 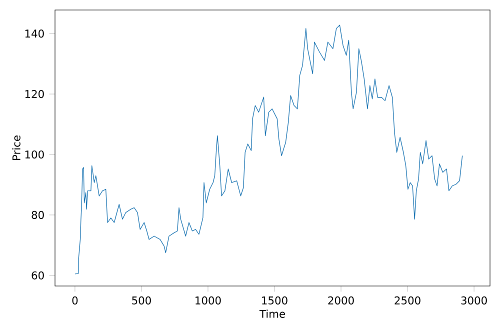 I want to click on y-tick-label: 80, so click(x=38, y=214).